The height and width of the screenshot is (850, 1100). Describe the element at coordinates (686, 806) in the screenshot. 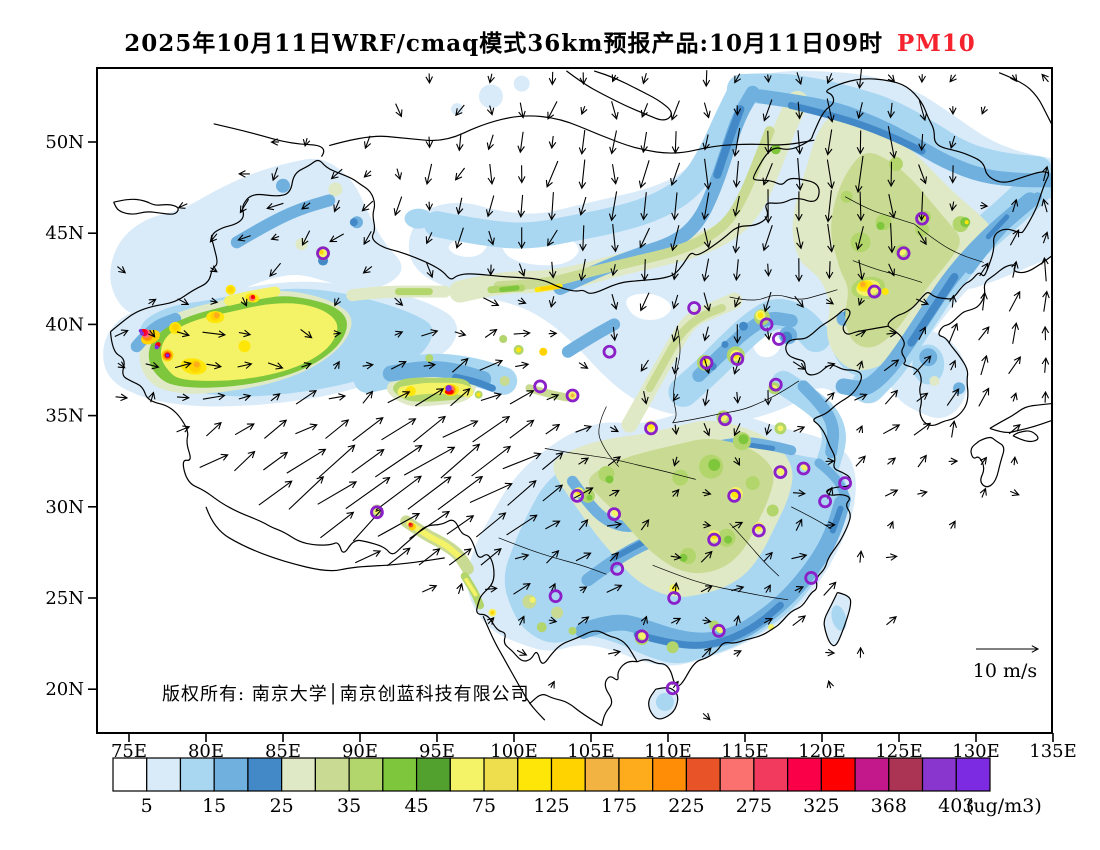

I see `colorbar-tick-label: 225` at that location.